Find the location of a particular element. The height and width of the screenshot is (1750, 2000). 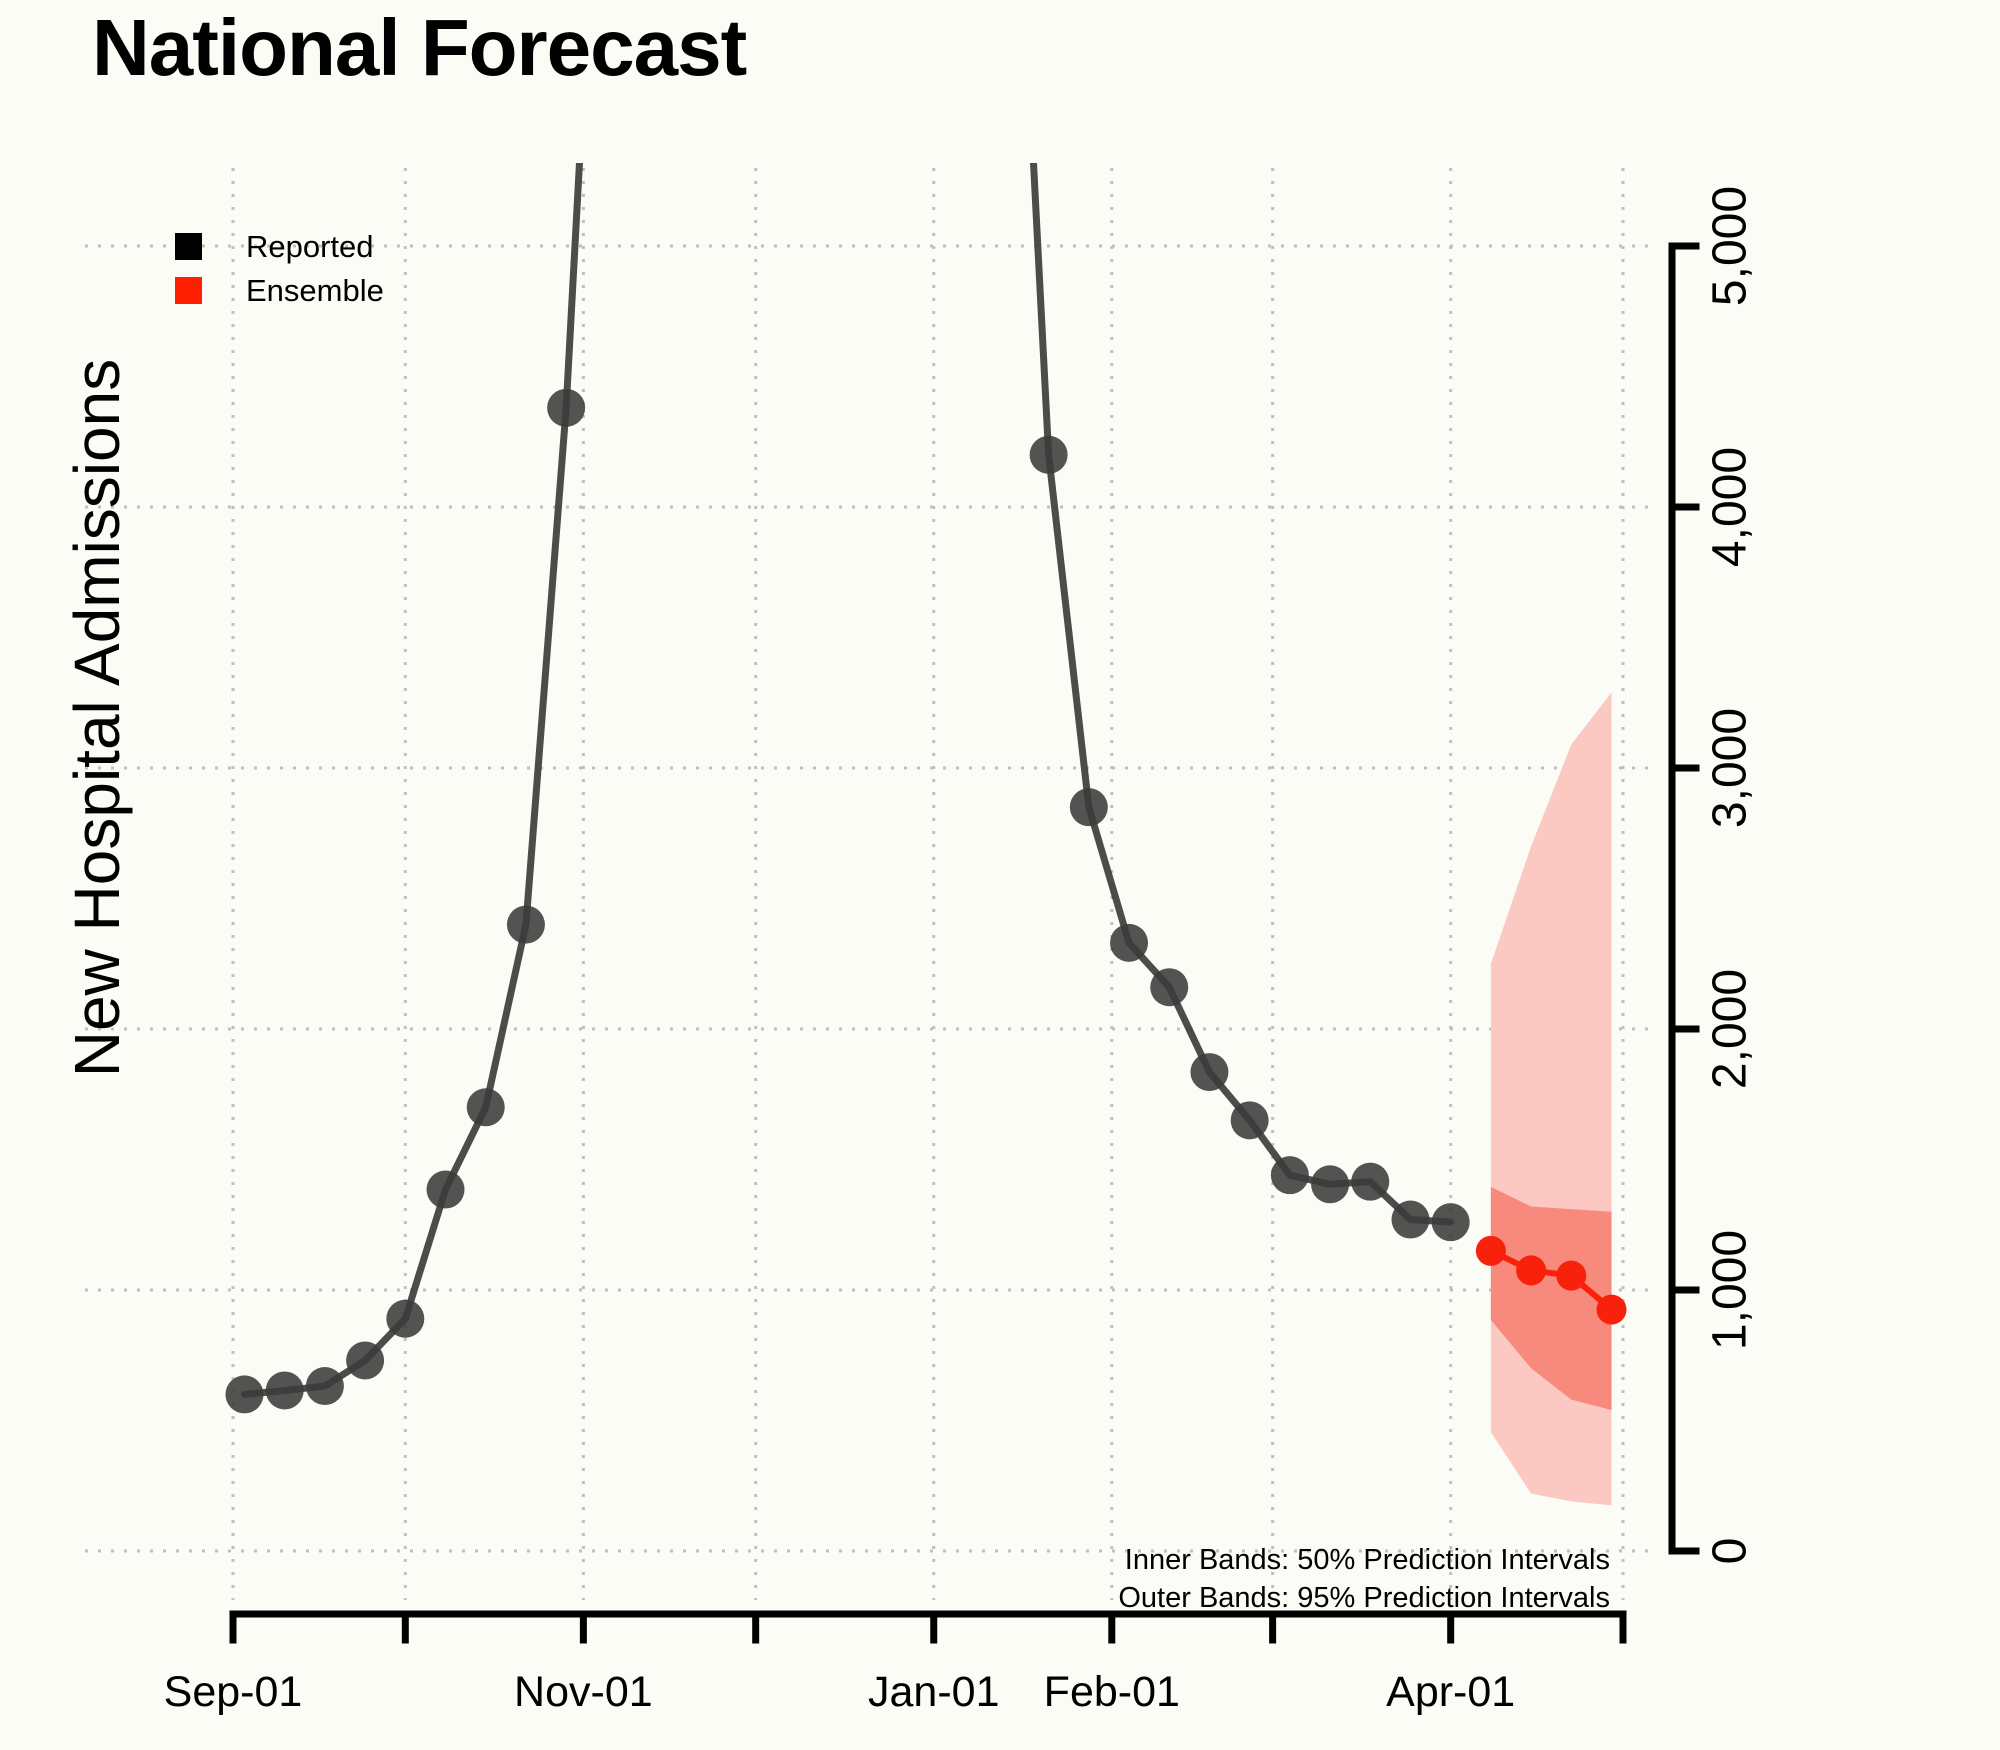

legend: Reported Ensemble is located at coordinates (279, 274).